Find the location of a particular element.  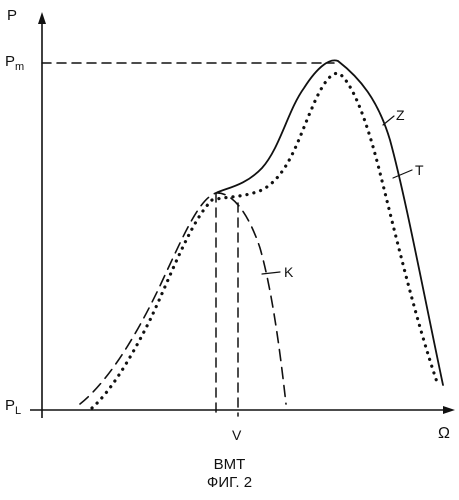

y-tick-pl: PL is located at coordinates (13, 407).